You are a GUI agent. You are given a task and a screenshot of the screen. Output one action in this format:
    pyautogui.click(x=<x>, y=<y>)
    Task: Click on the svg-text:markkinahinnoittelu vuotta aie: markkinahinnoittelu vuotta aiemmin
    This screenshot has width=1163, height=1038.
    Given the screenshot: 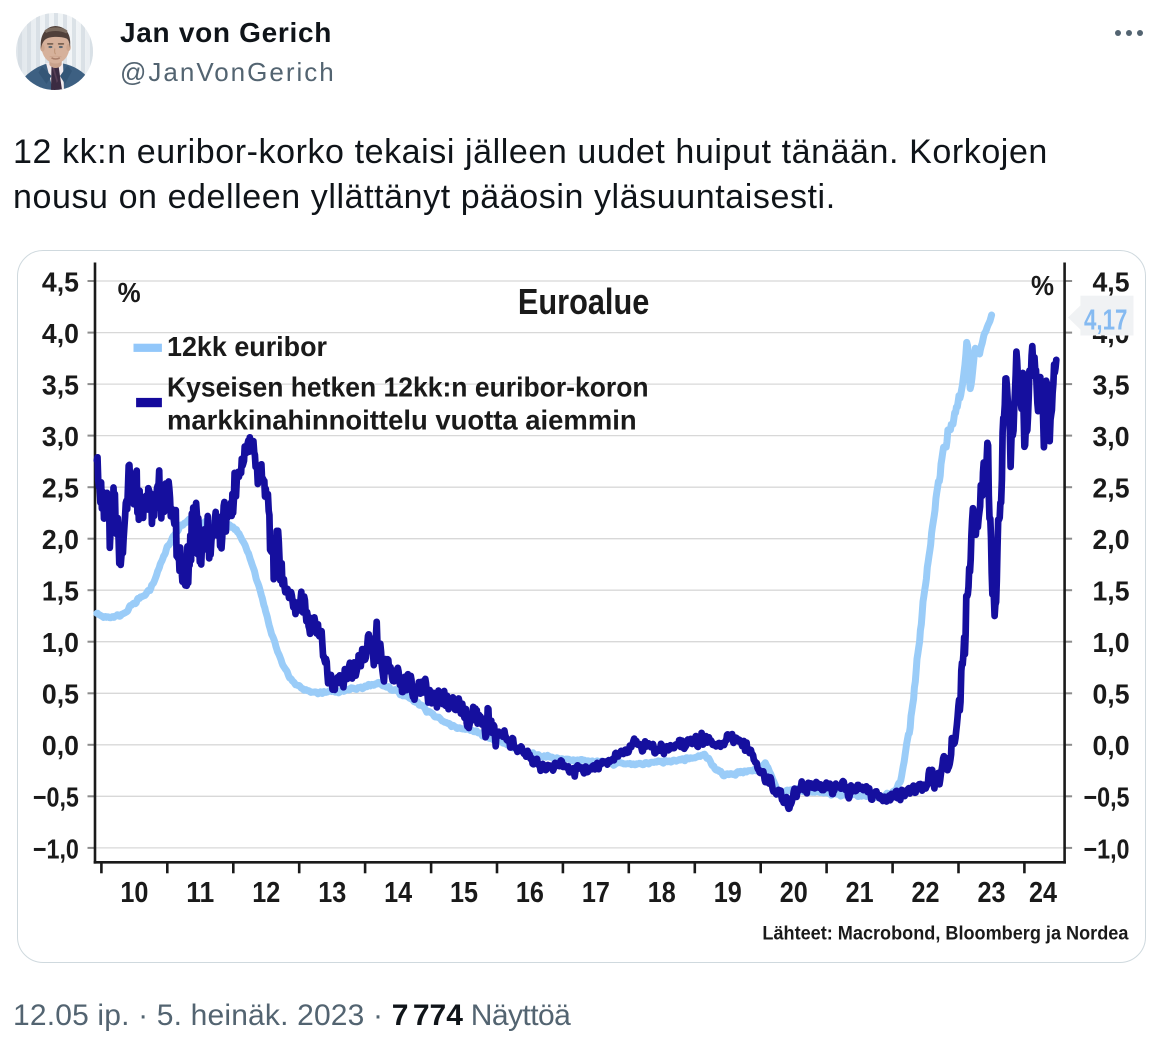 What is the action you would take?
    pyautogui.click(x=402, y=419)
    